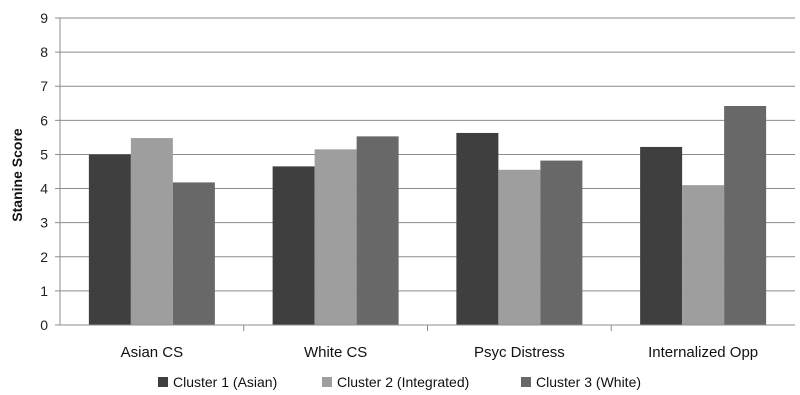 This screenshot has width=800, height=395. Describe the element at coordinates (44, 171) in the screenshot. I see `y-tick-labels: 0 1 2 3 4 5 6 7 8 9` at that location.